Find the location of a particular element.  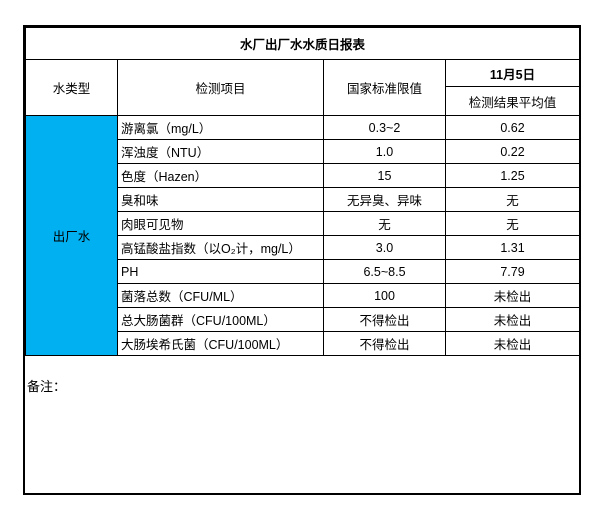

report-title: 水厂出厂水水质日报表 is located at coordinates (302, 43).